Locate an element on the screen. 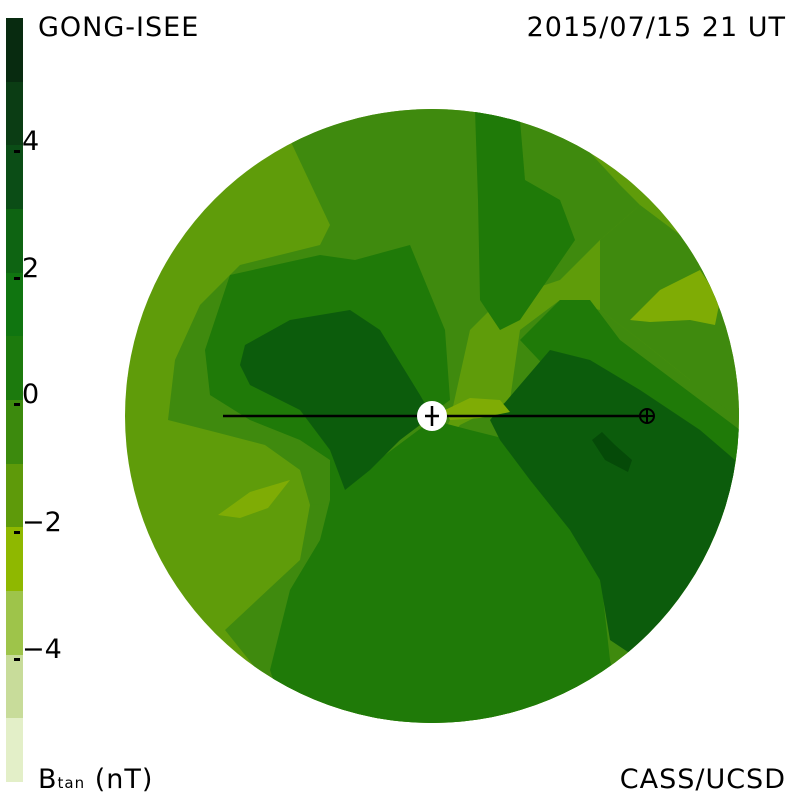 Image resolution: width=800 pixels, height=800 pixels. colorbar-tick: −4 is located at coordinates (38, 649).